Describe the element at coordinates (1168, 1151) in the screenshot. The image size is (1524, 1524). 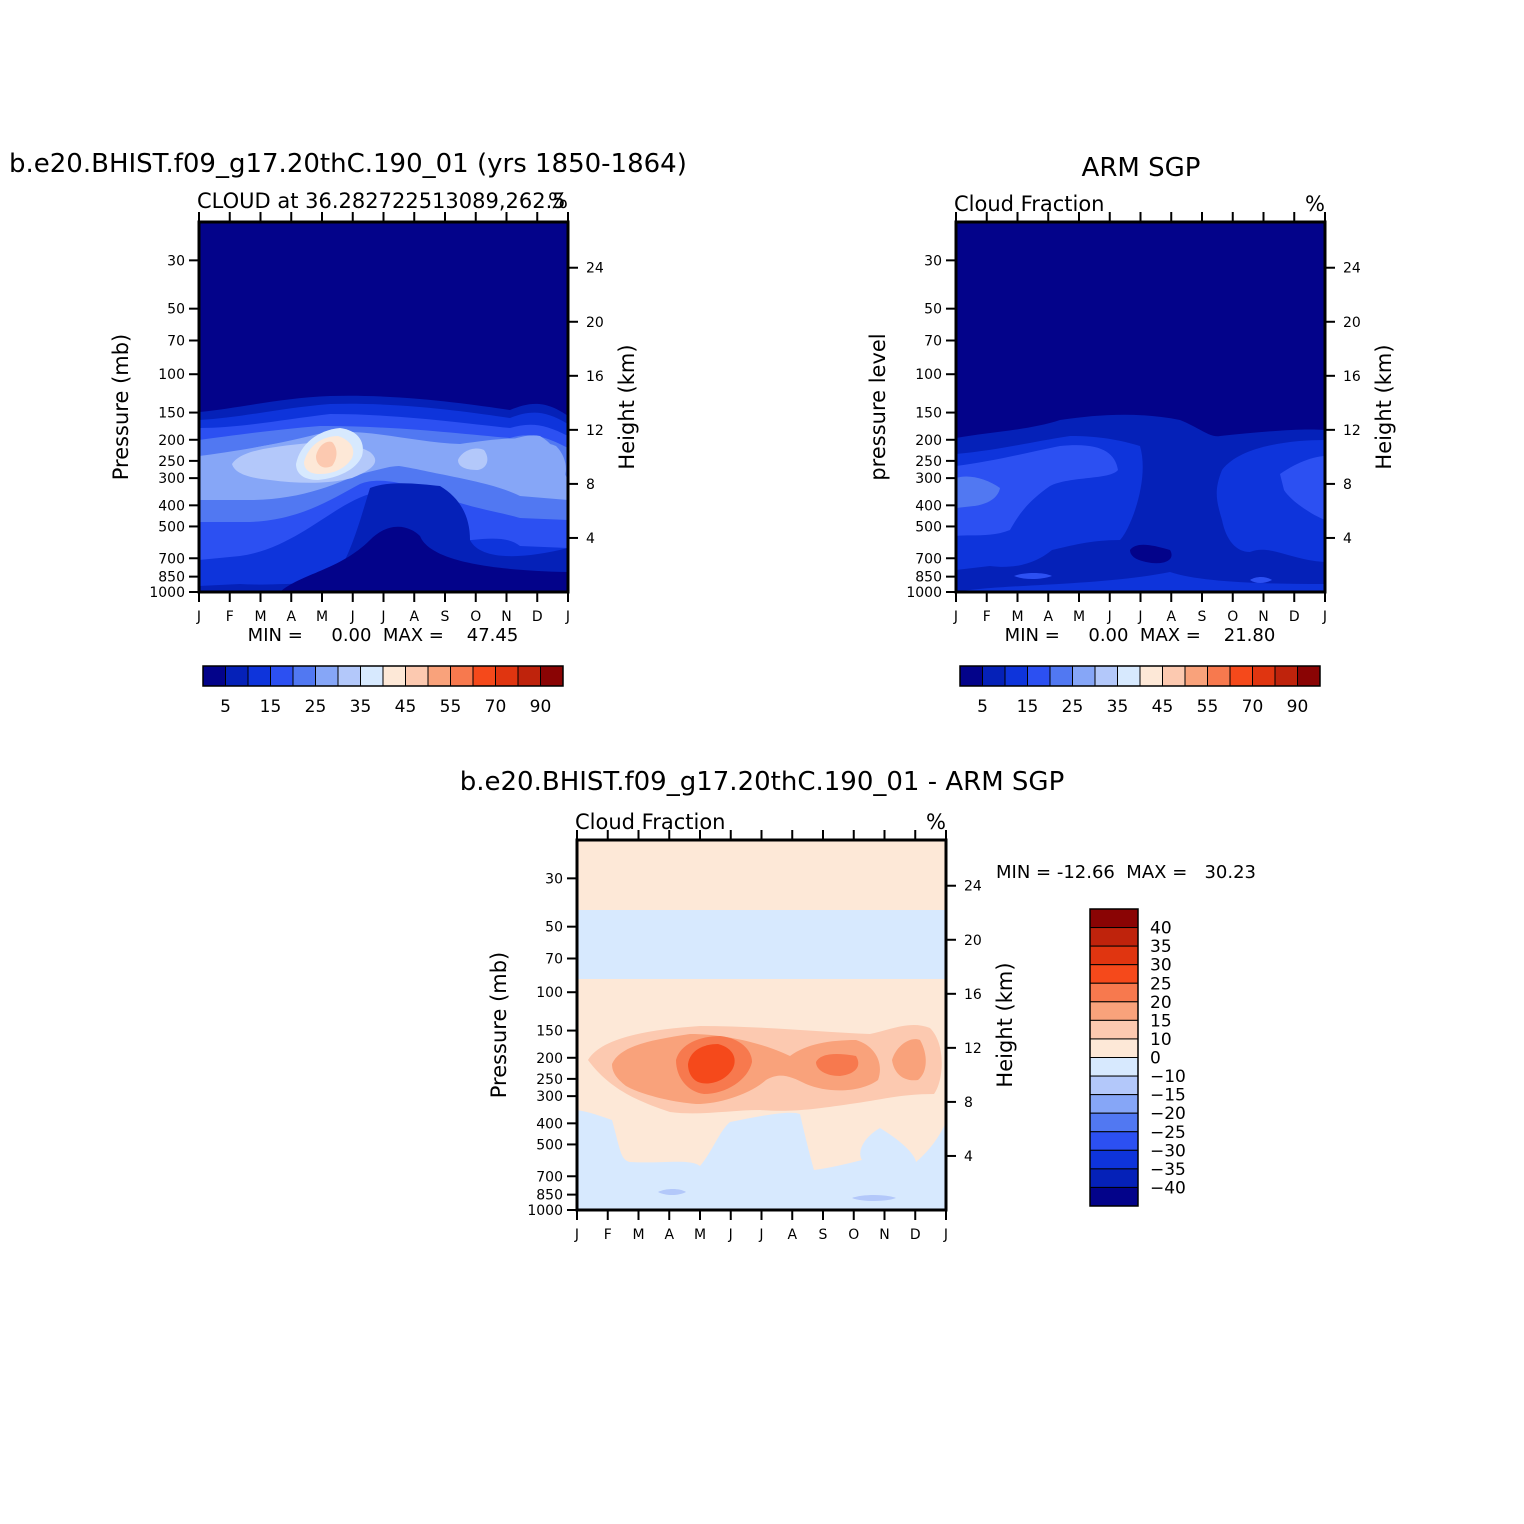
I see `colorbar-label: −30` at that location.